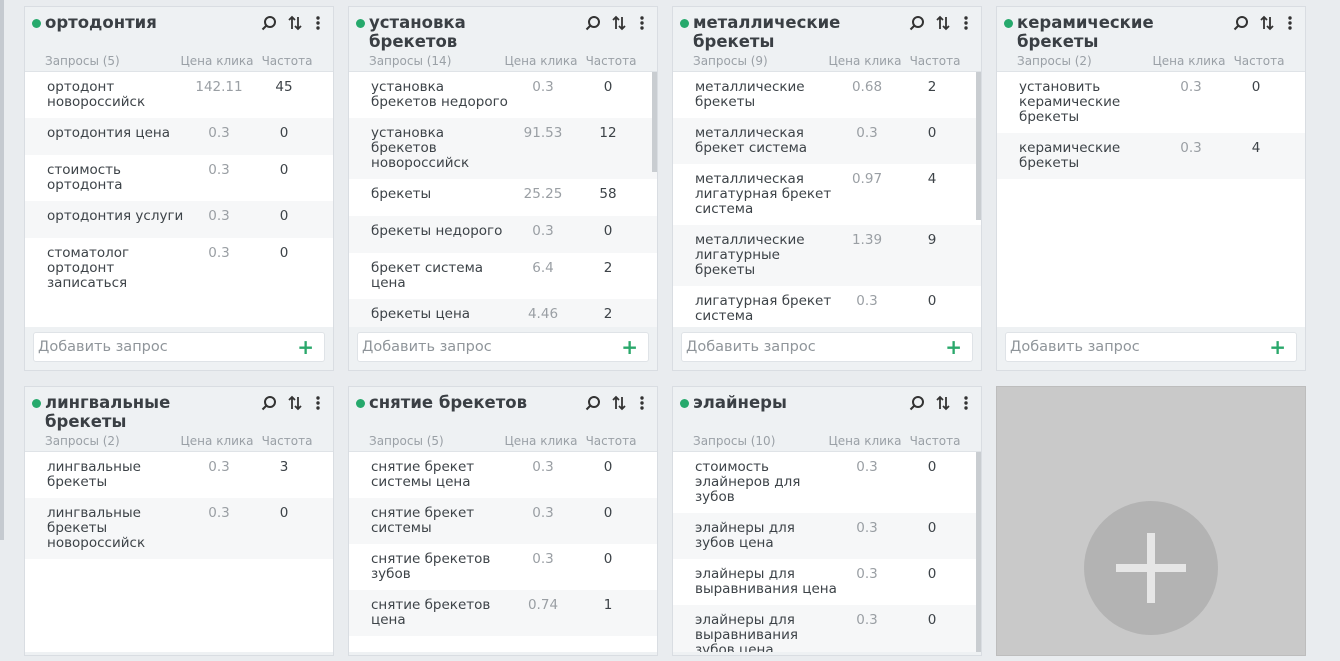 This screenshot has width=1340, height=661. I want to click on query-row: ортодонтия цена 0.3 0, so click(179, 136).